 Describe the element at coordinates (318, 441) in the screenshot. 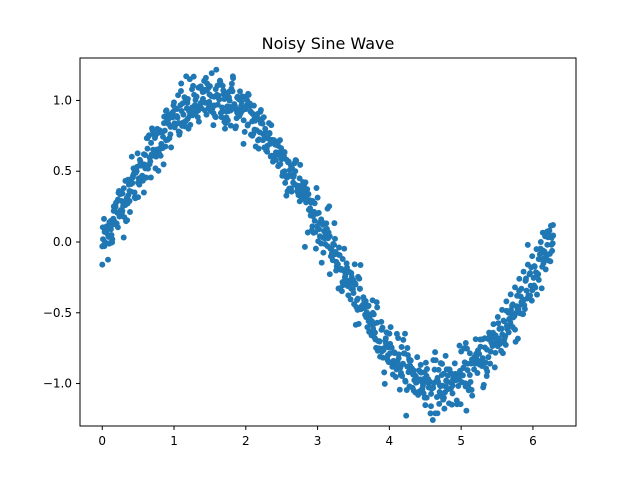

I see `x-tick-label: 3` at that location.